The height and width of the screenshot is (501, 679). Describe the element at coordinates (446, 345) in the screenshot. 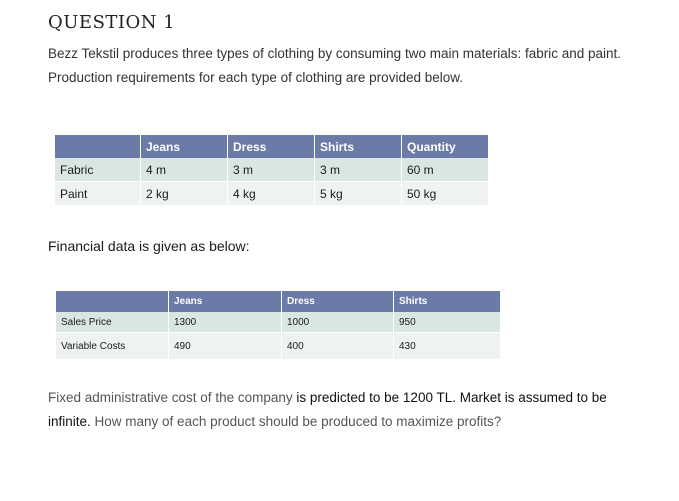

I see `table-cell: 430` at that location.